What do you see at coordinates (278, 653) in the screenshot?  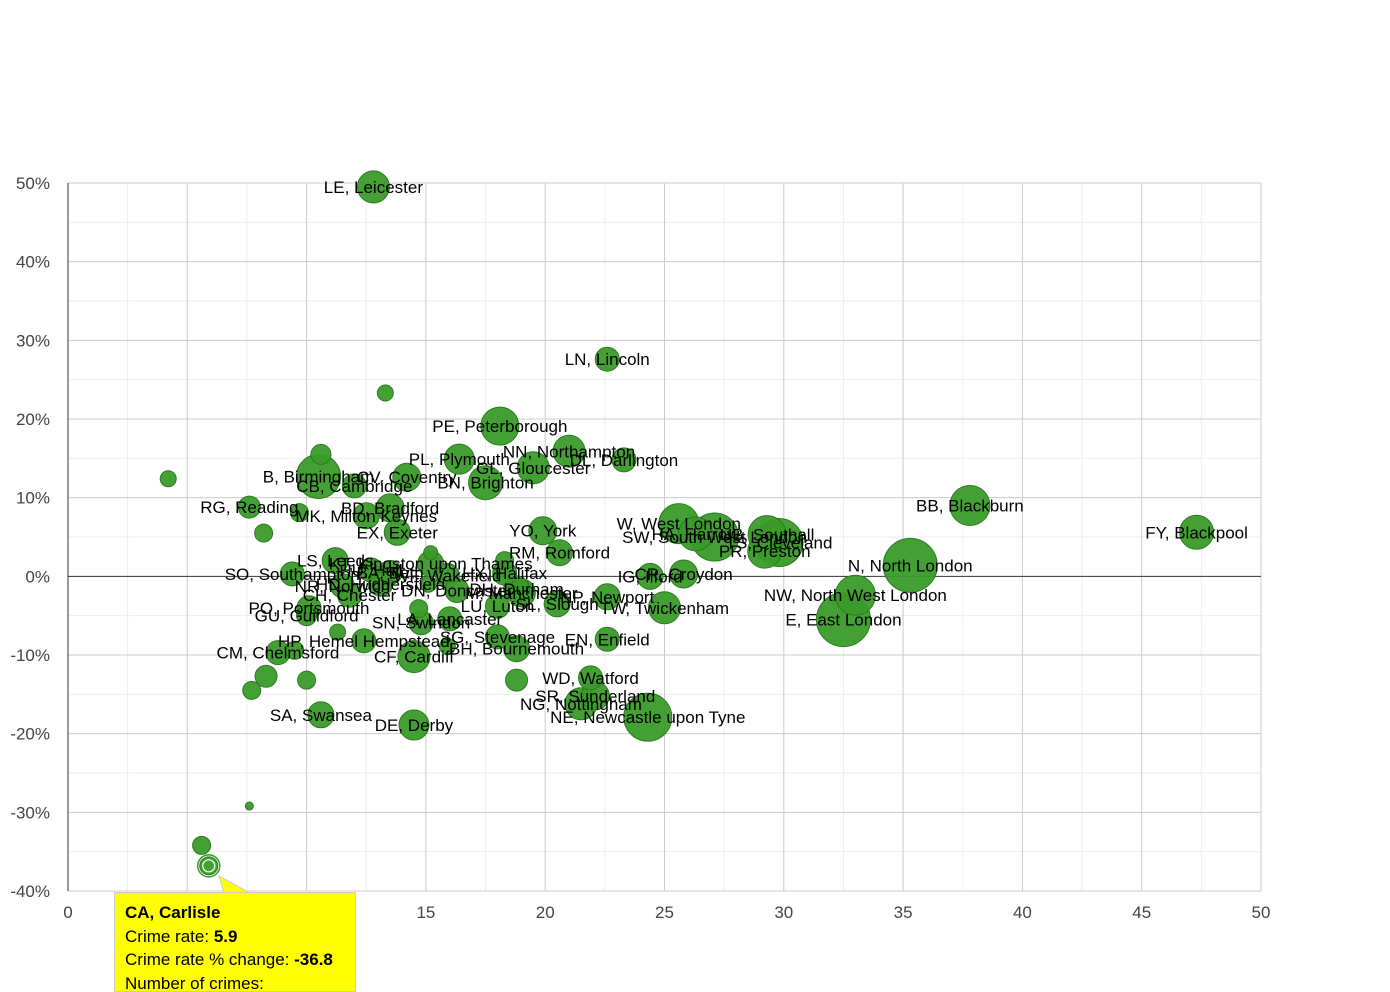 I see `bubble-label: CM, Chelmsford` at bounding box center [278, 653].